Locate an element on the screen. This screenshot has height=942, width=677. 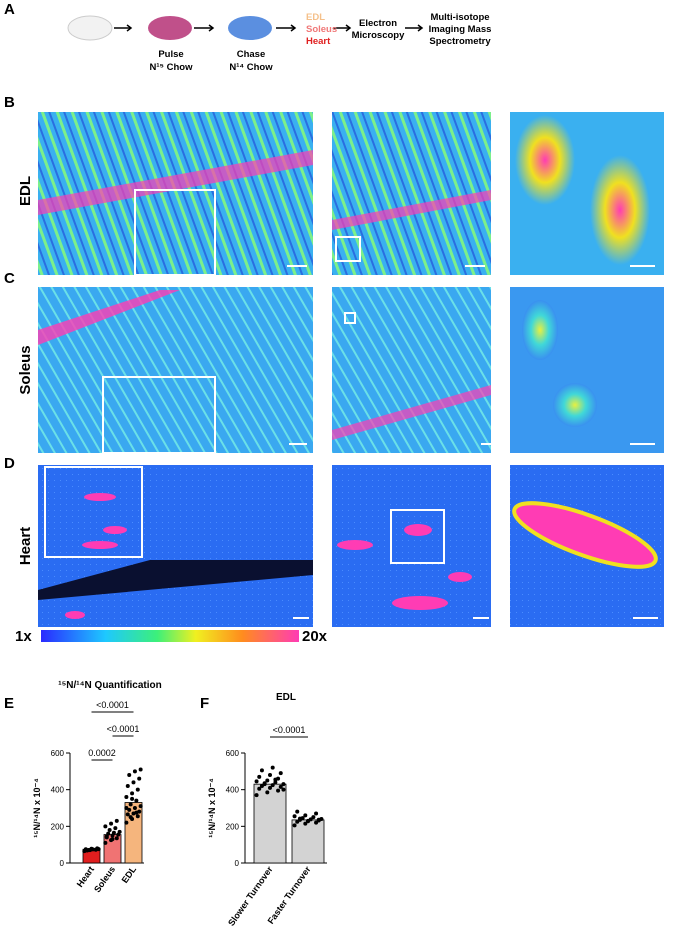
panel-label: C is located at coordinates (9, 278).